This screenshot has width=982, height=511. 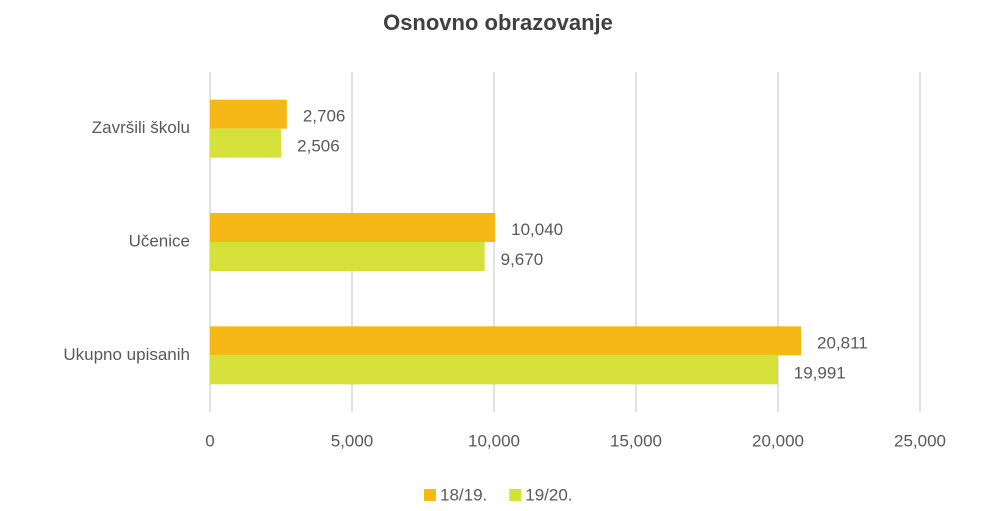 What do you see at coordinates (324, 116) in the screenshot?
I see `data-label: 2,706` at bounding box center [324, 116].